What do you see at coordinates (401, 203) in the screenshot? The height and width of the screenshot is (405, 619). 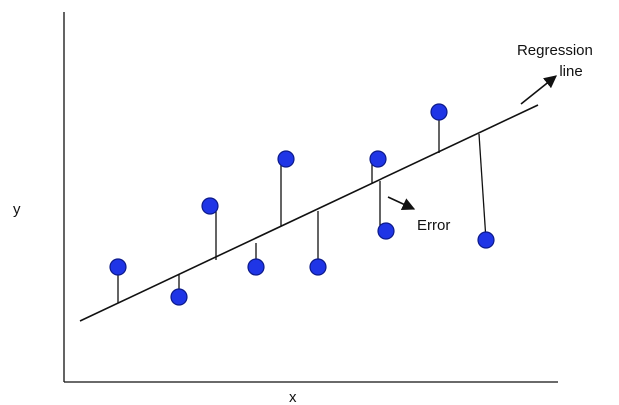 I see `error-arrow` at bounding box center [401, 203].